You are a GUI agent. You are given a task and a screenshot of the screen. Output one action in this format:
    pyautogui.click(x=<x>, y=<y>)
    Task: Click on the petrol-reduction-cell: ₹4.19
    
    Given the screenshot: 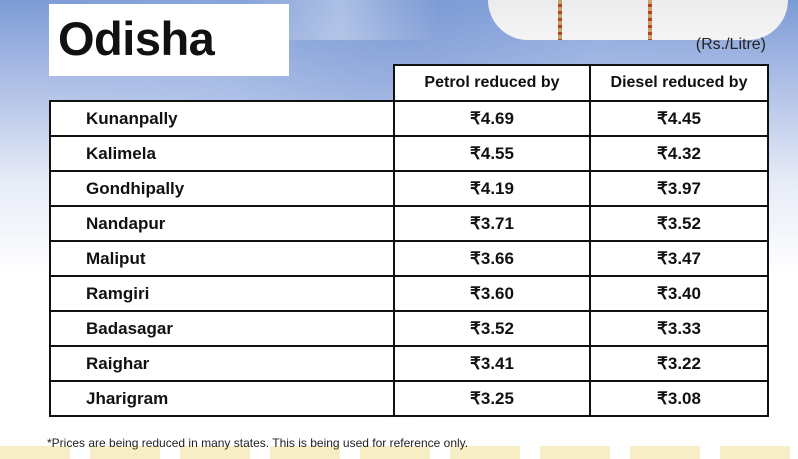 What is the action you would take?
    pyautogui.click(x=492, y=188)
    